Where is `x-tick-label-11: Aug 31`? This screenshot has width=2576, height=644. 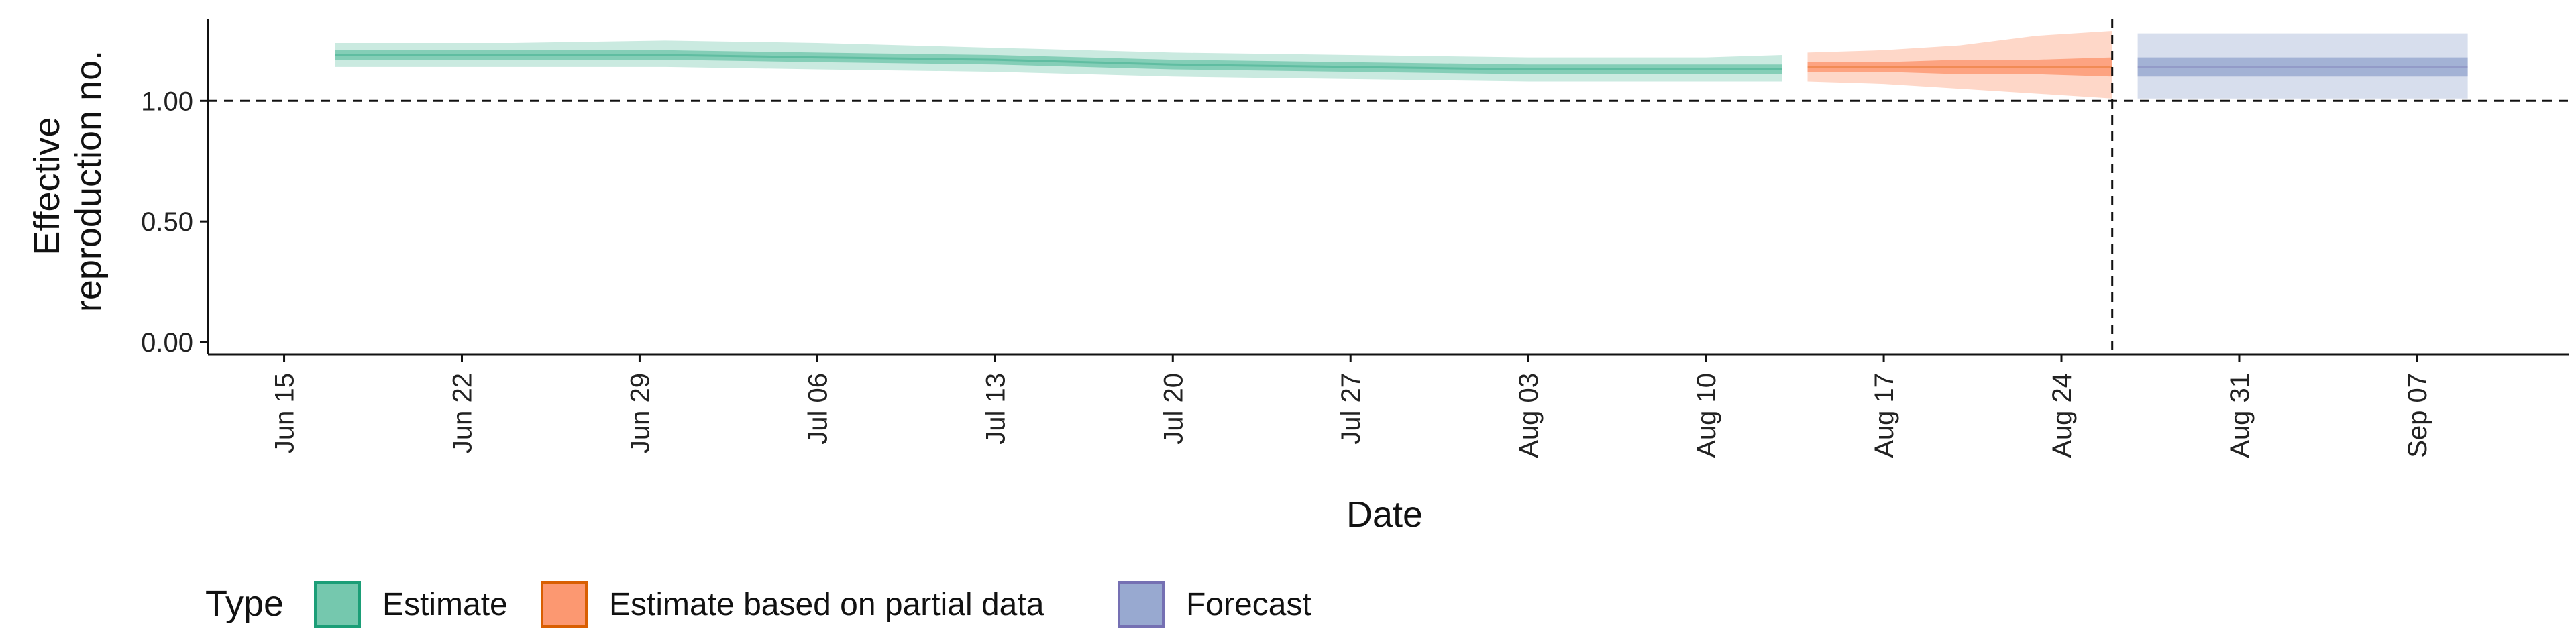
x-tick-label-11: Aug 31 is located at coordinates (2240, 415).